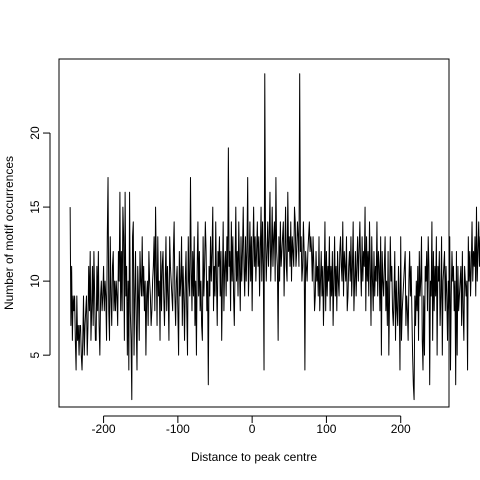 The height and width of the screenshot is (480, 480). Describe the element at coordinates (104, 429) in the screenshot. I see `x-tick-label: -200` at that location.